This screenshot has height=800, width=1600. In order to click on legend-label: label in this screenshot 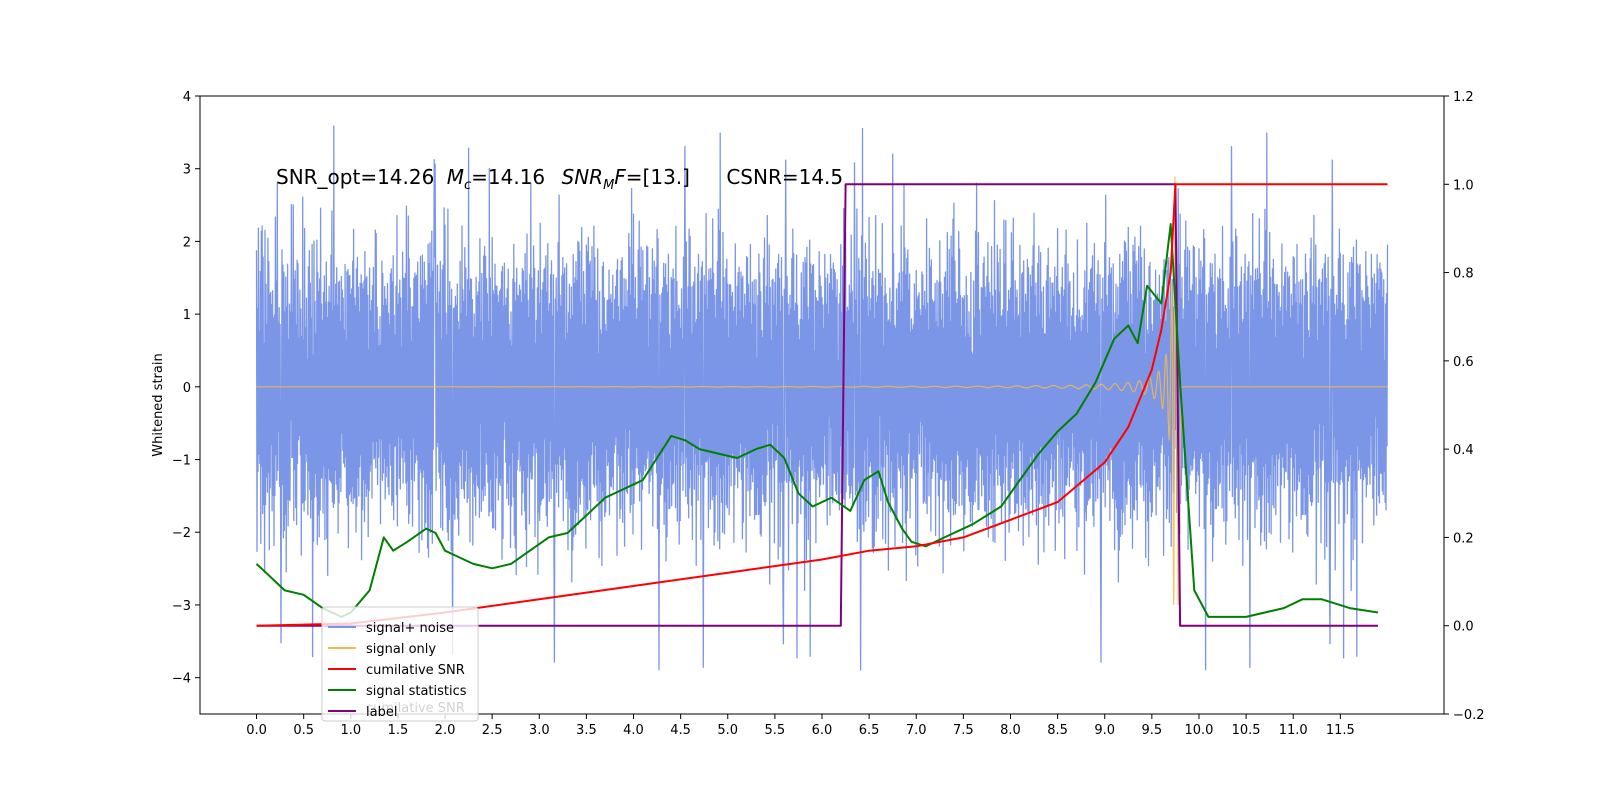, I will do `click(381, 712)`.